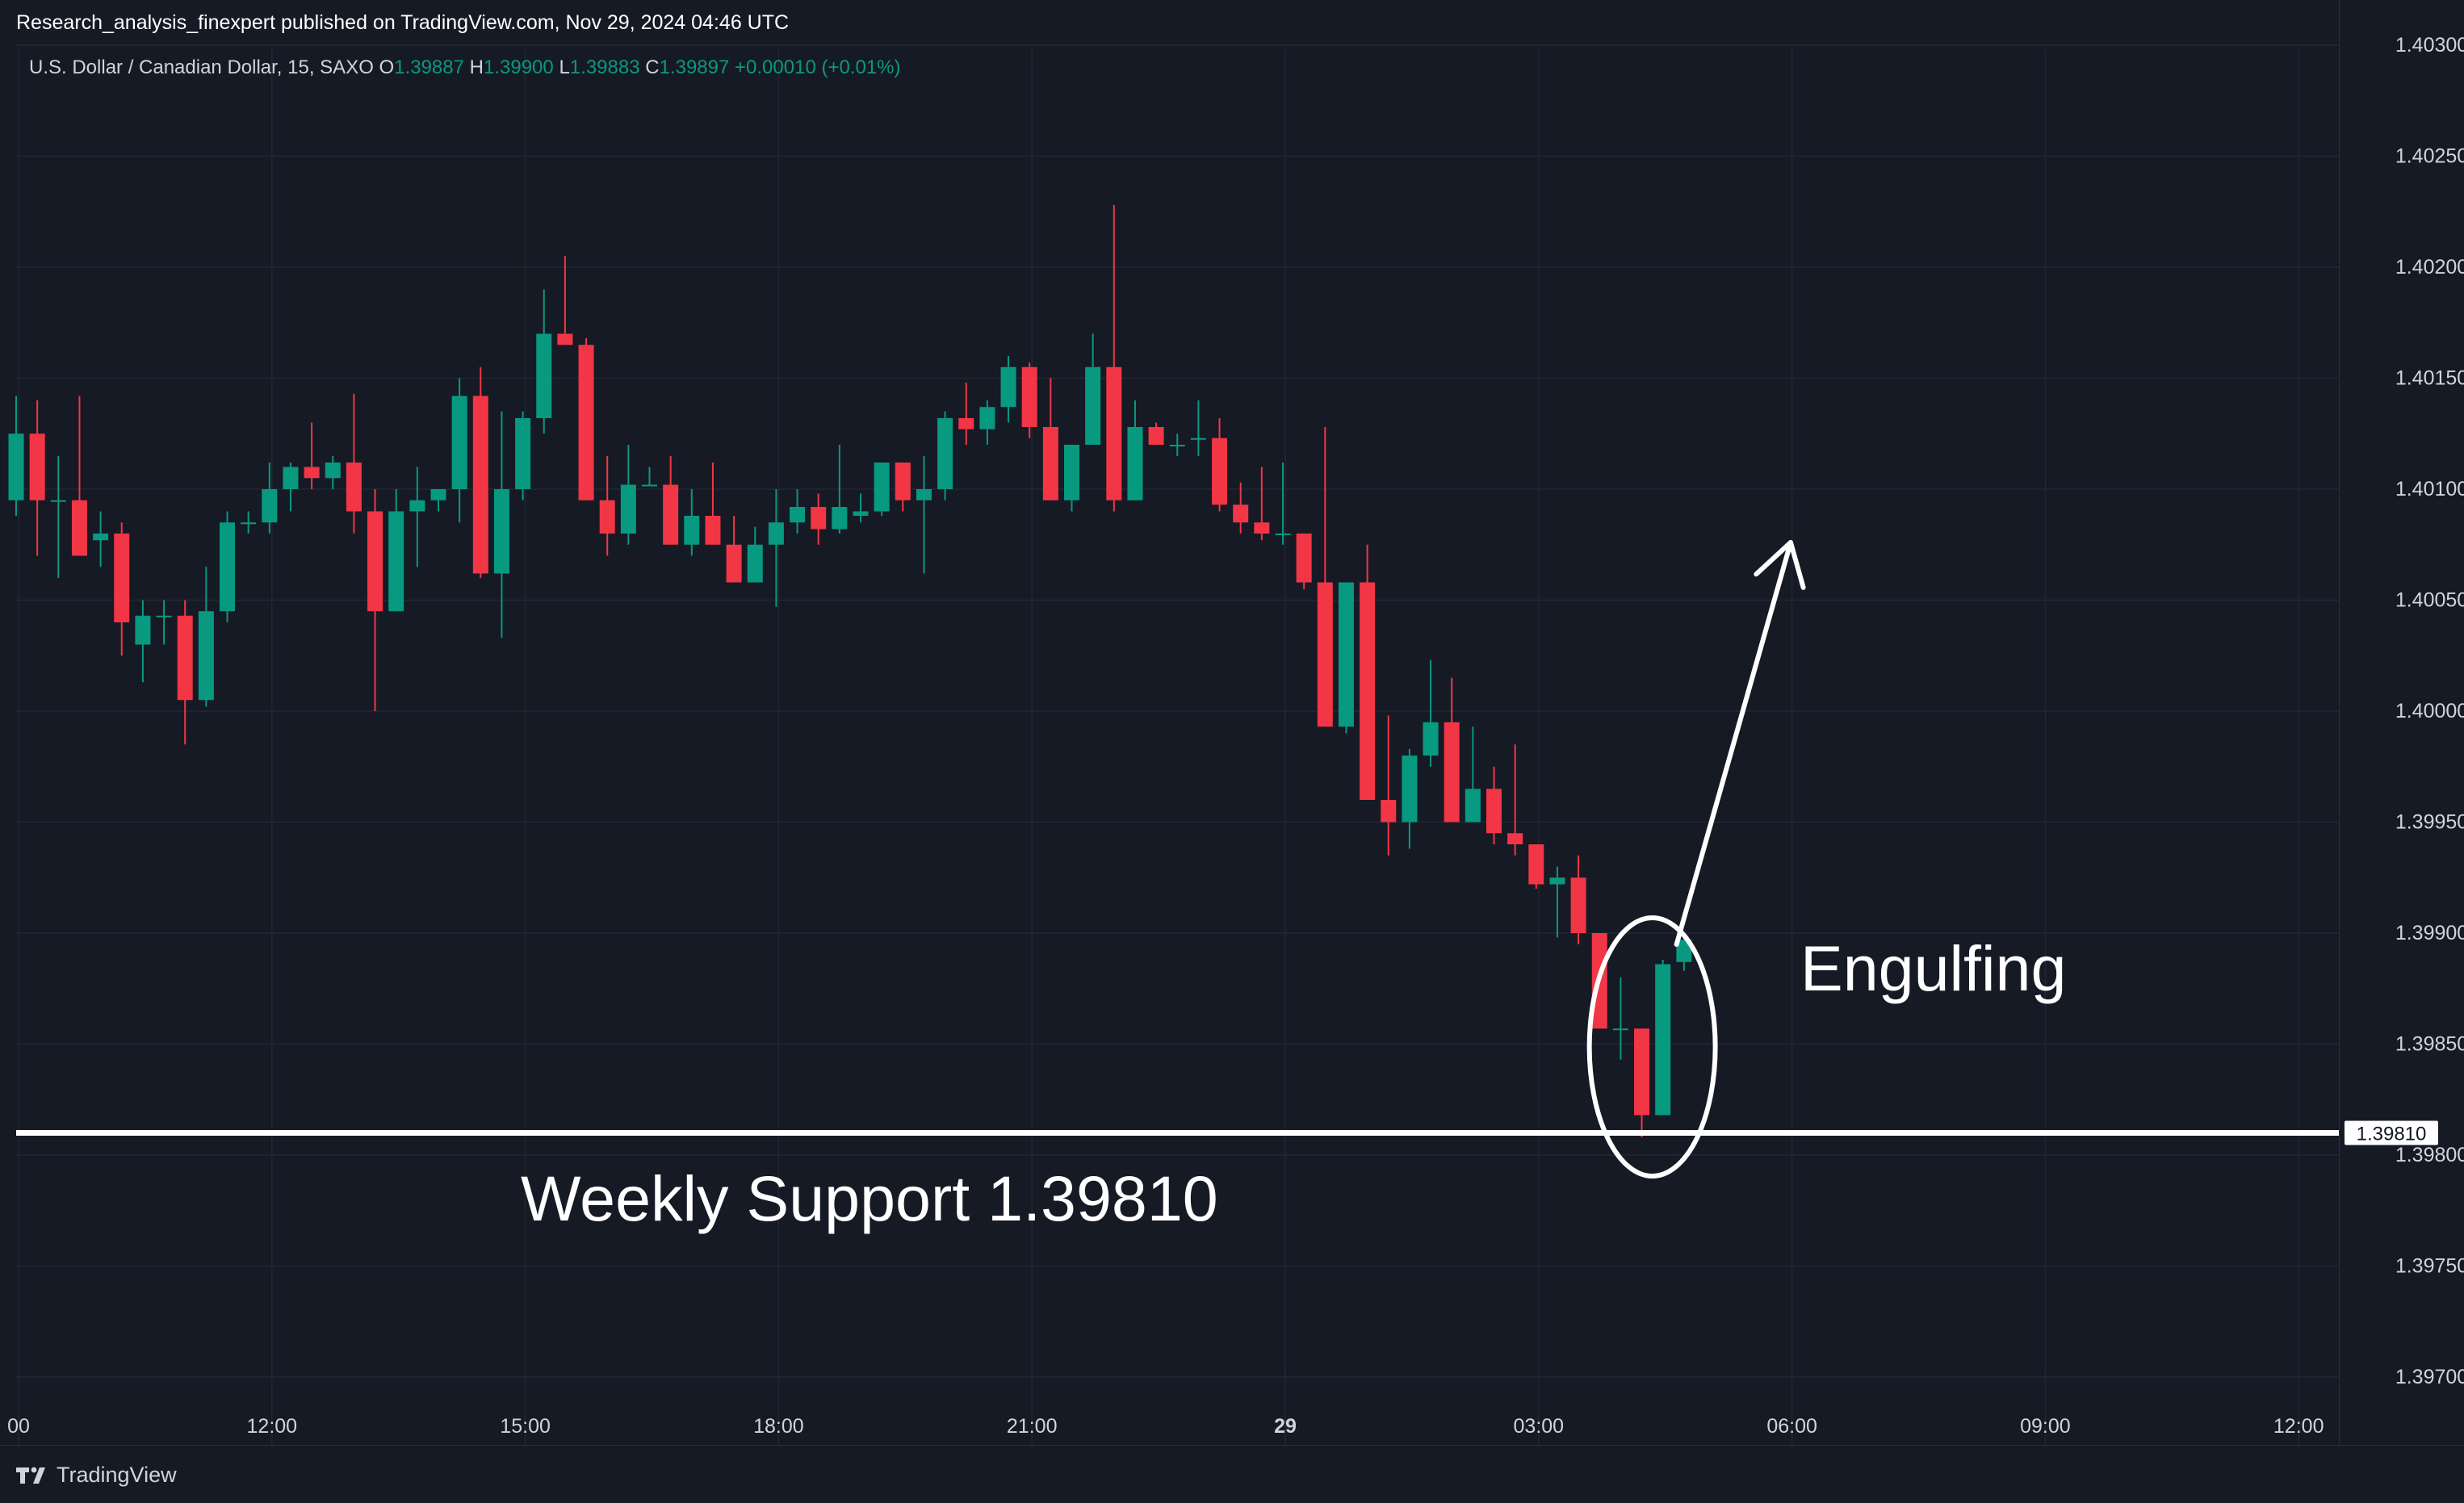 This screenshot has width=2464, height=1503. What do you see at coordinates (869, 1198) in the screenshot?
I see `support-annotation: Weekly Support 1.39810` at bounding box center [869, 1198].